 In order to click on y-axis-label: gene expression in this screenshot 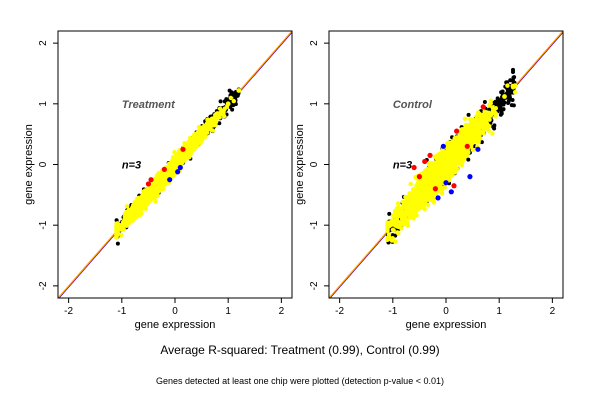, I will do `click(29, 164)`.